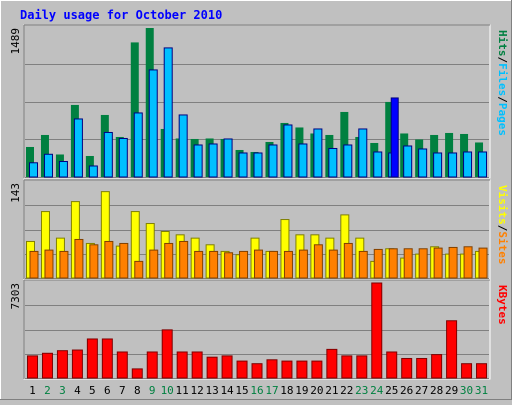  What do you see at coordinates (301, 390) in the screenshot?
I see `x-tick-label-day-19: 19` at bounding box center [301, 390].